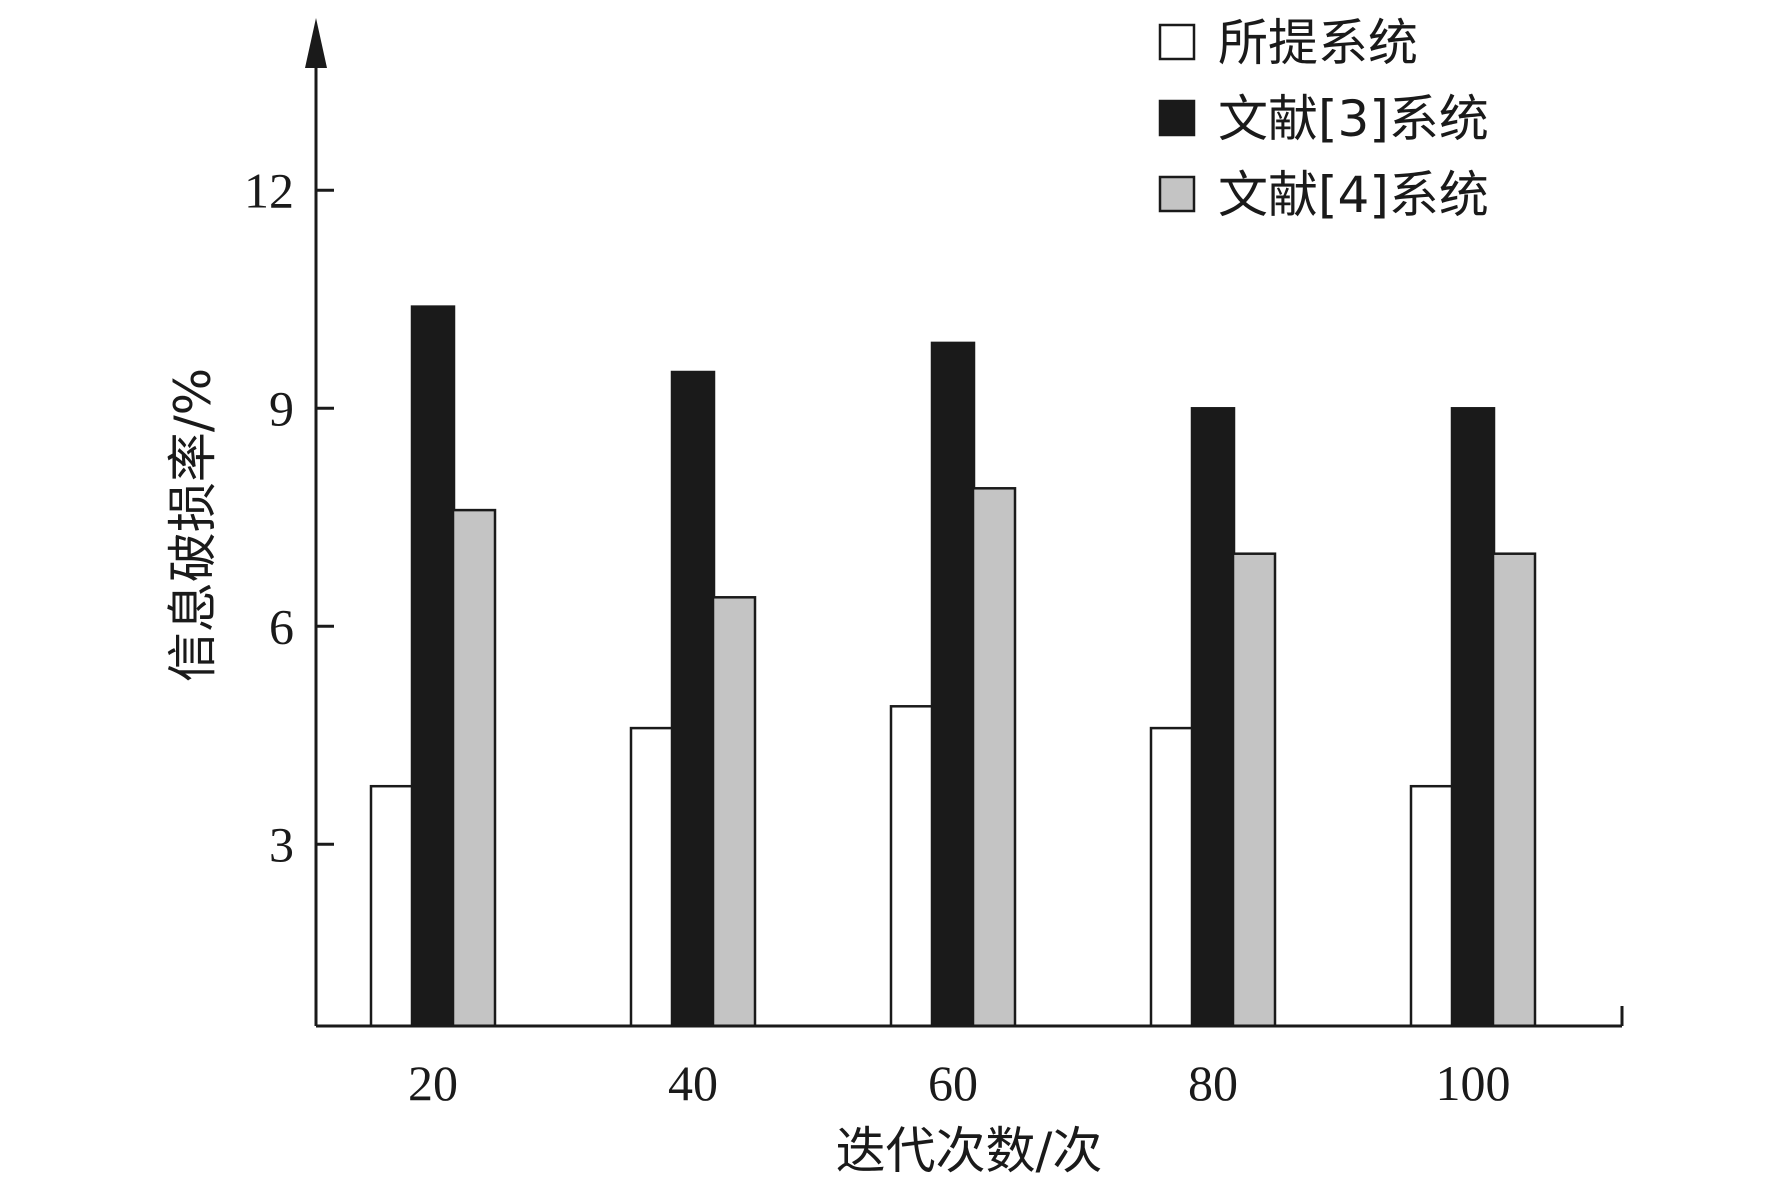 The height and width of the screenshot is (1181, 1772). Describe the element at coordinates (969, 1151) in the screenshot. I see `x-axis-title: 迭代次数/次` at that location.